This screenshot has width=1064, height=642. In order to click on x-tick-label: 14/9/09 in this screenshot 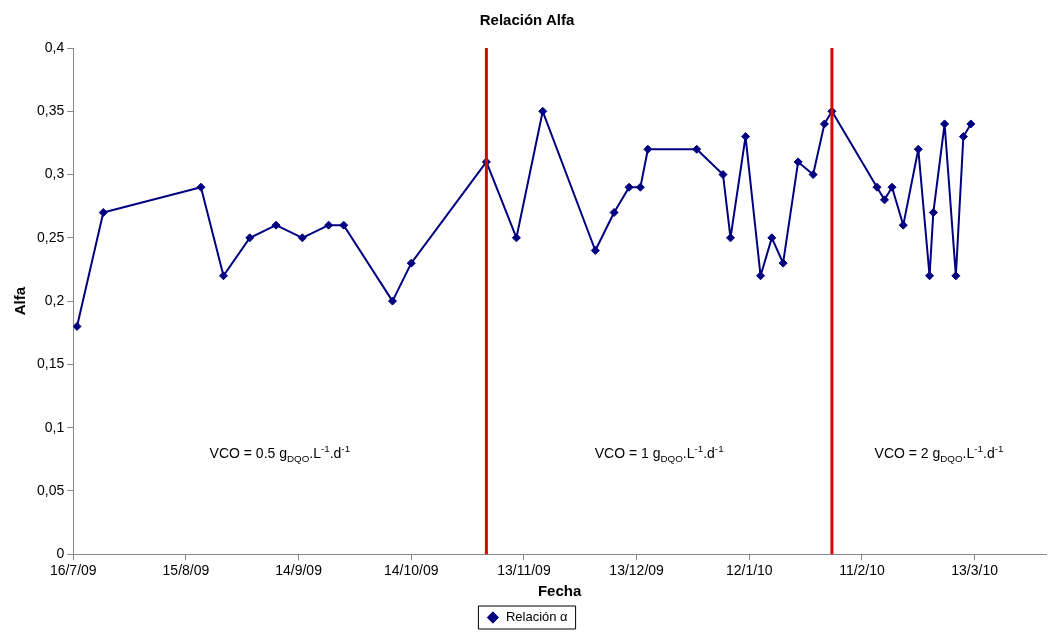, I will do `click(299, 570)`.